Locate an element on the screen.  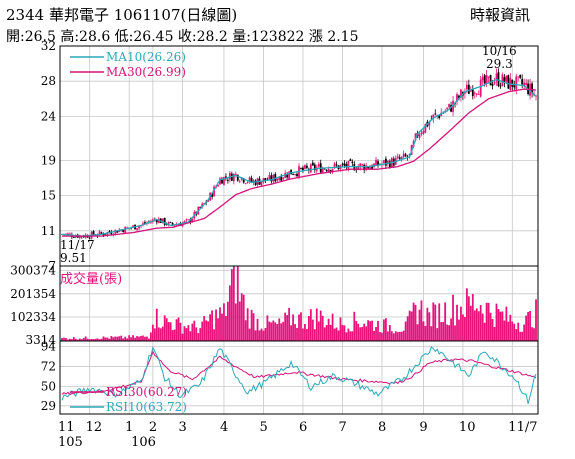
x-tick-label: 10 is located at coordinates (467, 427).